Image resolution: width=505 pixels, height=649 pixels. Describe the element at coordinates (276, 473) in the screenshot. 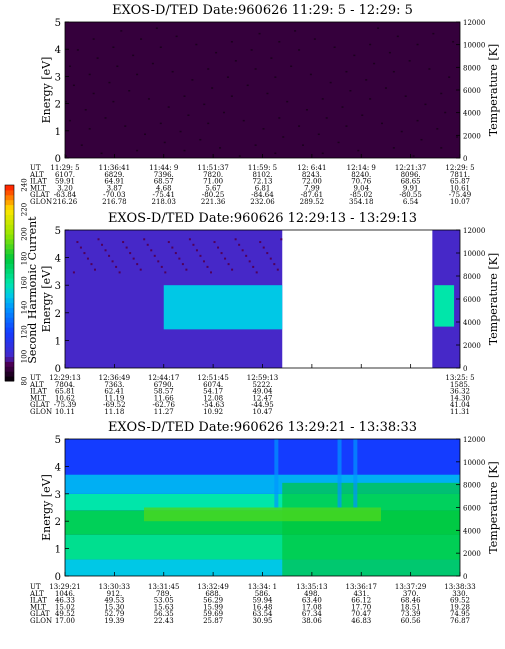

I see `heatmap-spike` at that location.